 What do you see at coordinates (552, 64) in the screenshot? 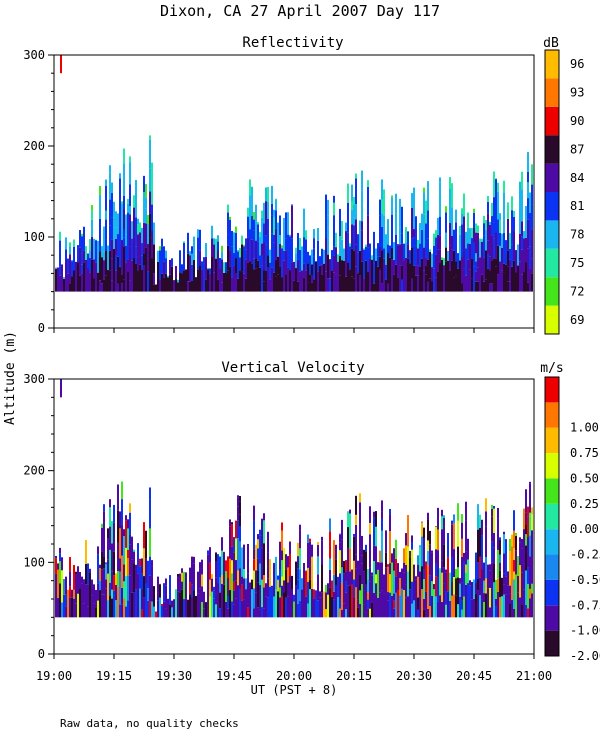
I see `colorbar-swatch` at bounding box center [552, 64].